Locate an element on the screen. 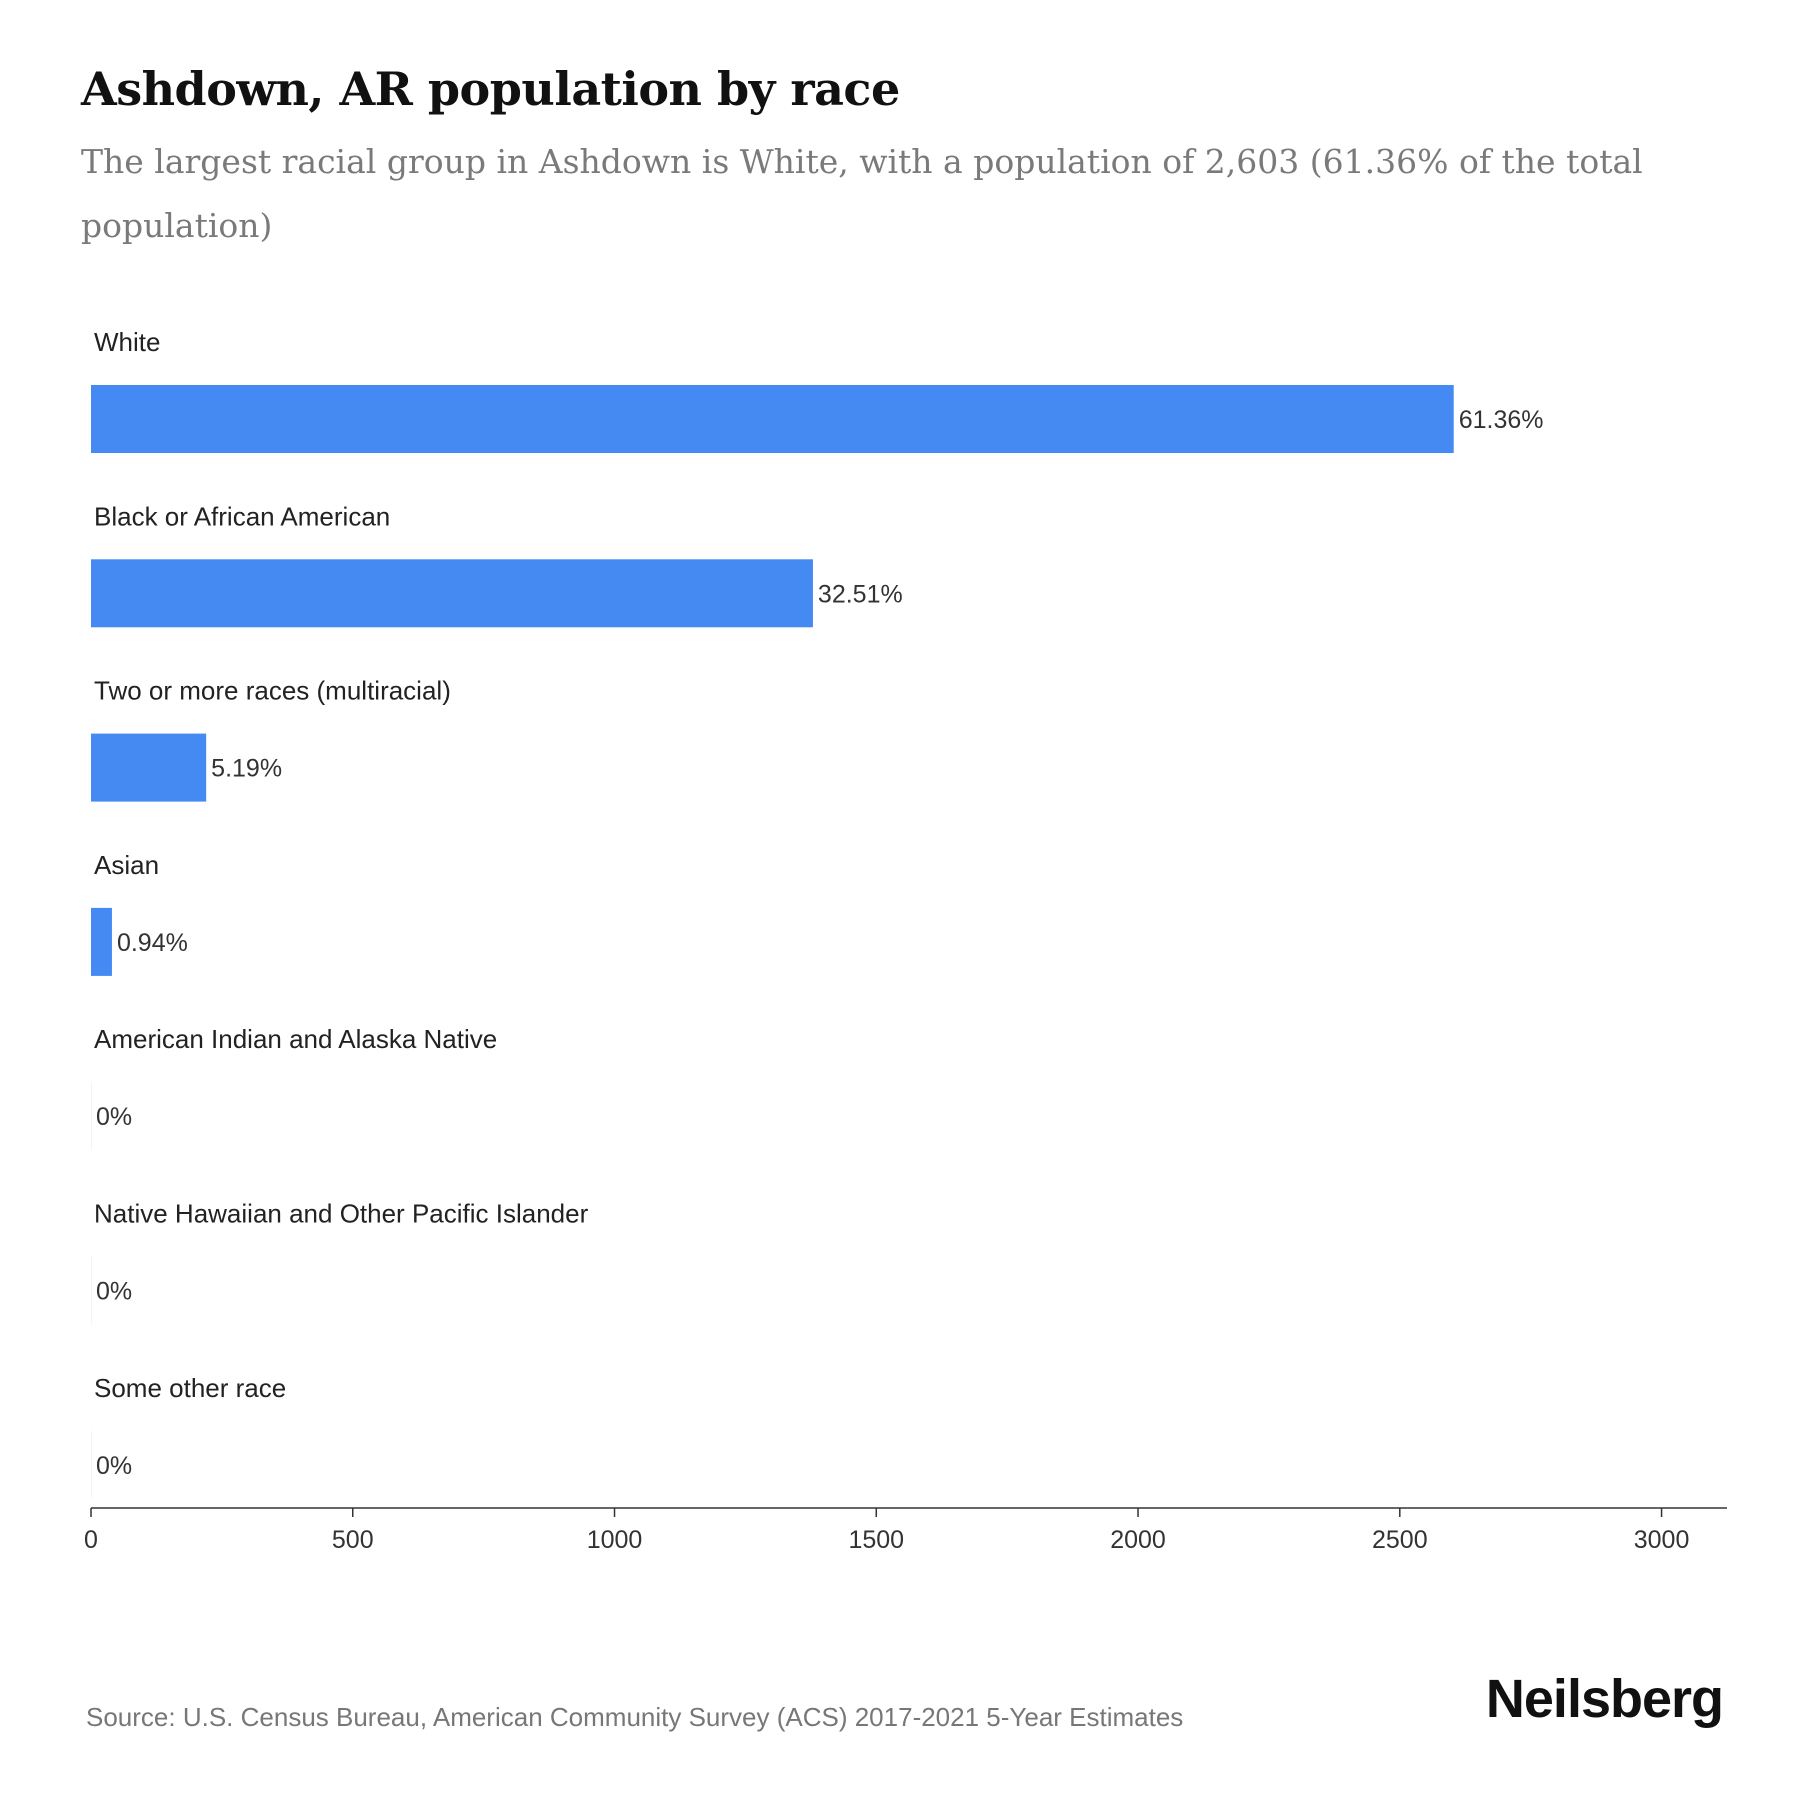  x-tick-label: 2000 is located at coordinates (1138, 1540).